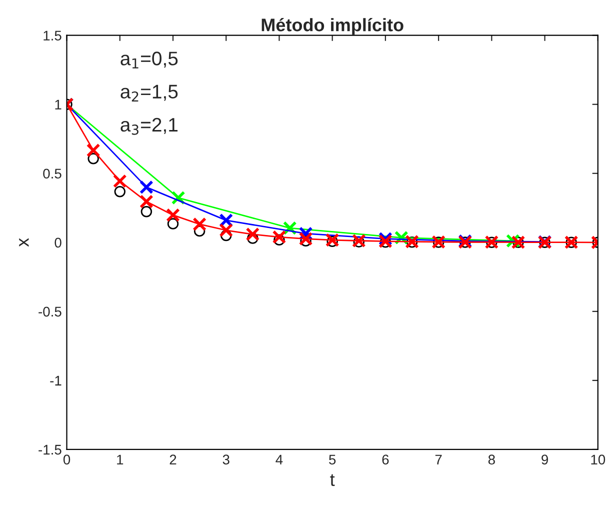 Image resolution: width=607 pixels, height=505 pixels. What do you see at coordinates (50, 449) in the screenshot?
I see `y-tick-label: -1.5` at bounding box center [50, 449].